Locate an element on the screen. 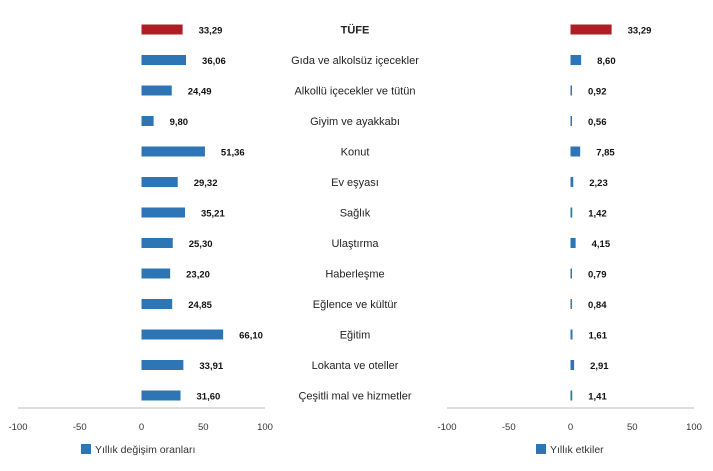  data-label: 51,36 is located at coordinates (233, 153).